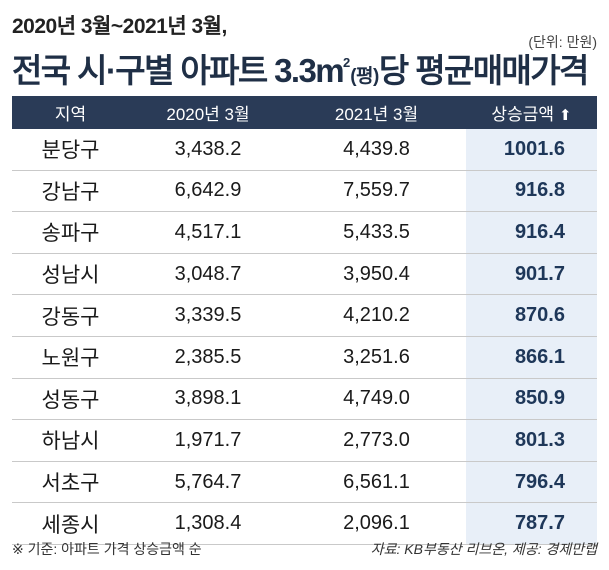 This screenshot has width=609, height=570. What do you see at coordinates (376, 232) in the screenshot?
I see `value-2021-cell: 5,433.5` at bounding box center [376, 232].